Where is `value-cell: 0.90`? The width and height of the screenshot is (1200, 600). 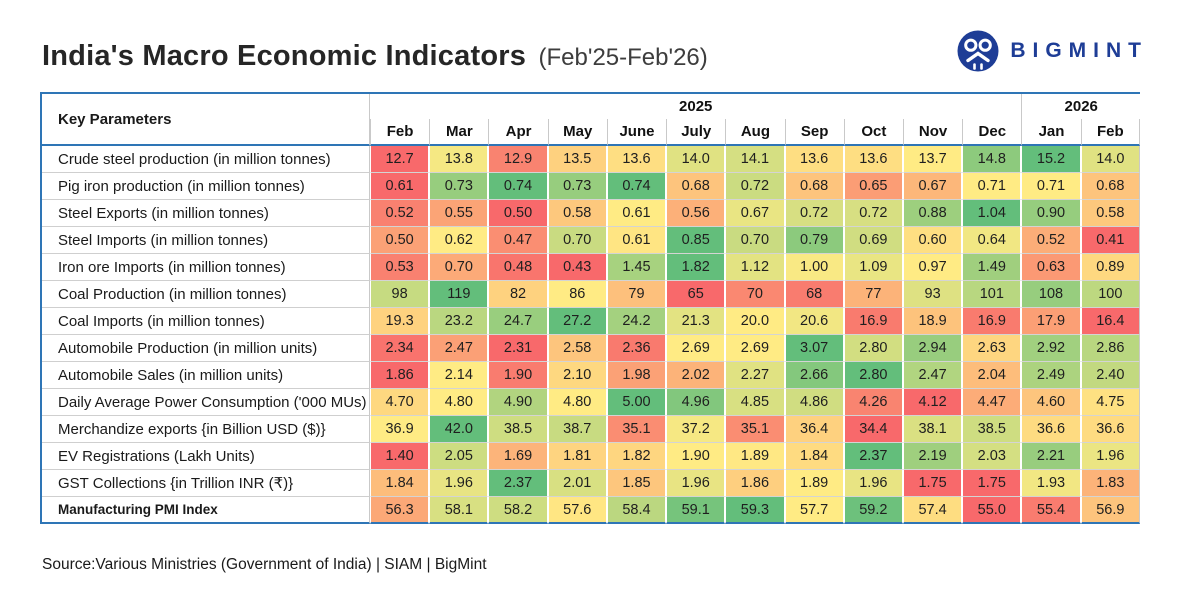 value-cell: 0.90 is located at coordinates (1051, 213).